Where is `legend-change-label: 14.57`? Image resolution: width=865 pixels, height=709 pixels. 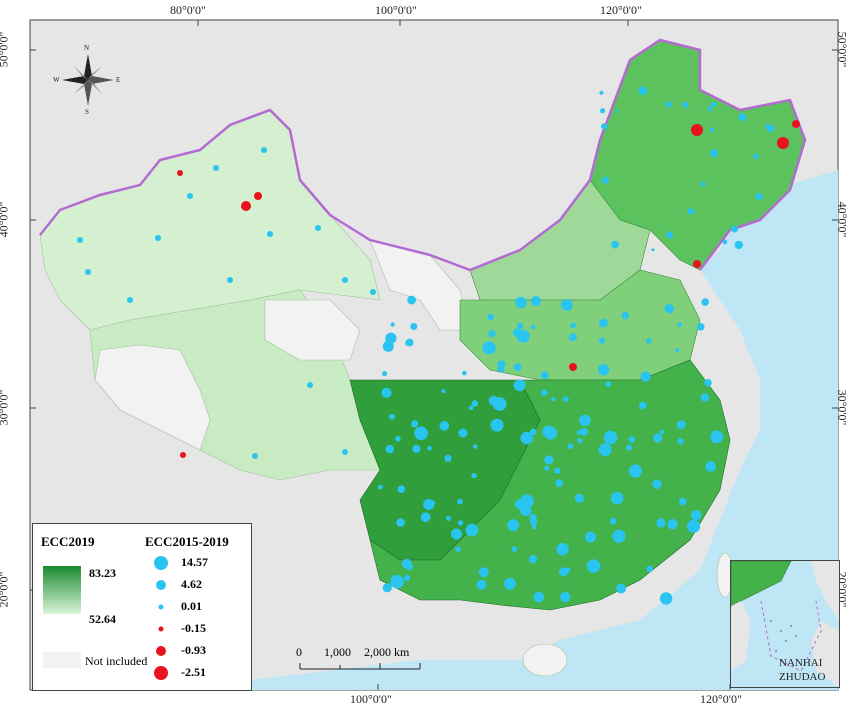 legend-change-label: 14.57 is located at coordinates (194, 562).